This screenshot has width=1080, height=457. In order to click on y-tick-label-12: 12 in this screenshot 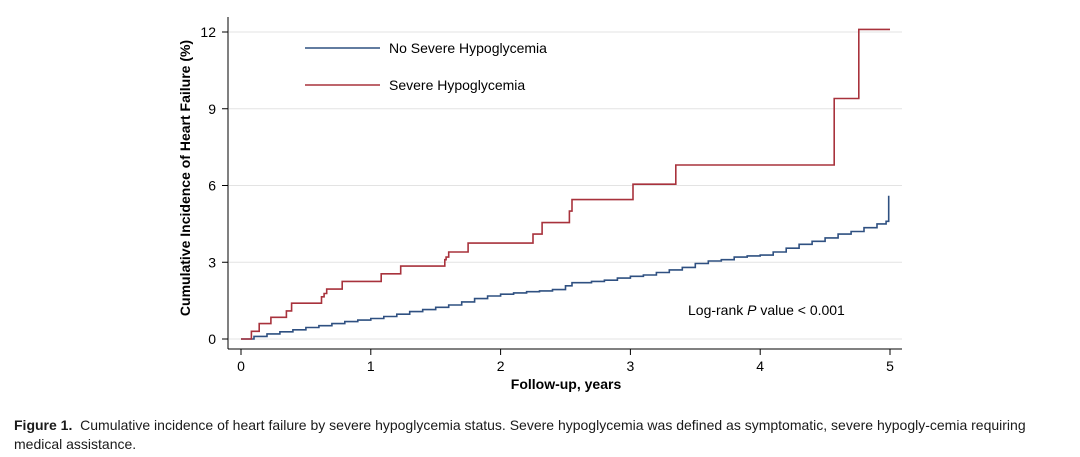, I will do `click(208, 32)`.